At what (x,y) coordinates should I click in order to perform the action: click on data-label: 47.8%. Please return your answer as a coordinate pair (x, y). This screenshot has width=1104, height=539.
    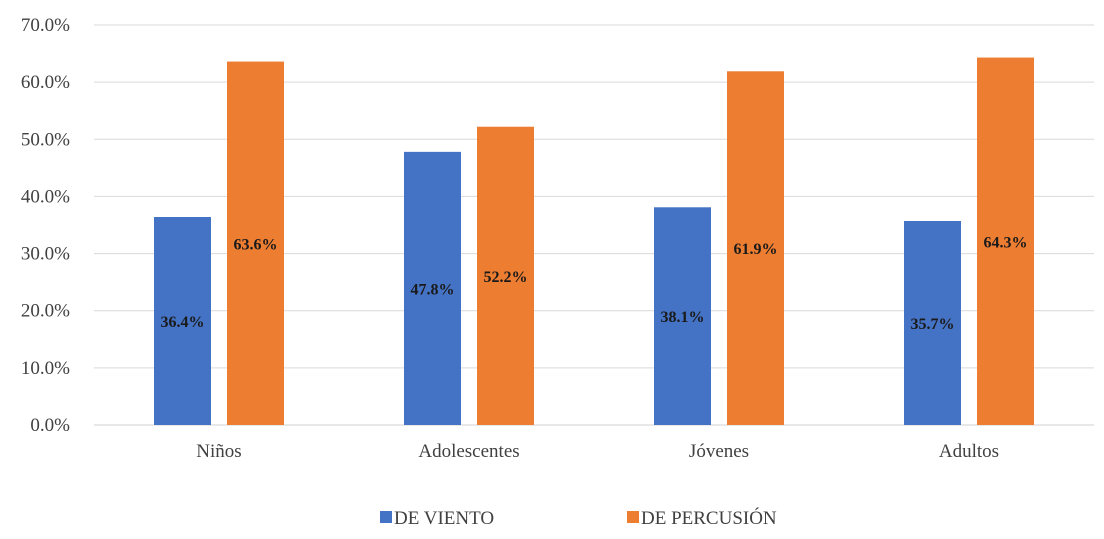
    Looking at the image, I should click on (433, 289).